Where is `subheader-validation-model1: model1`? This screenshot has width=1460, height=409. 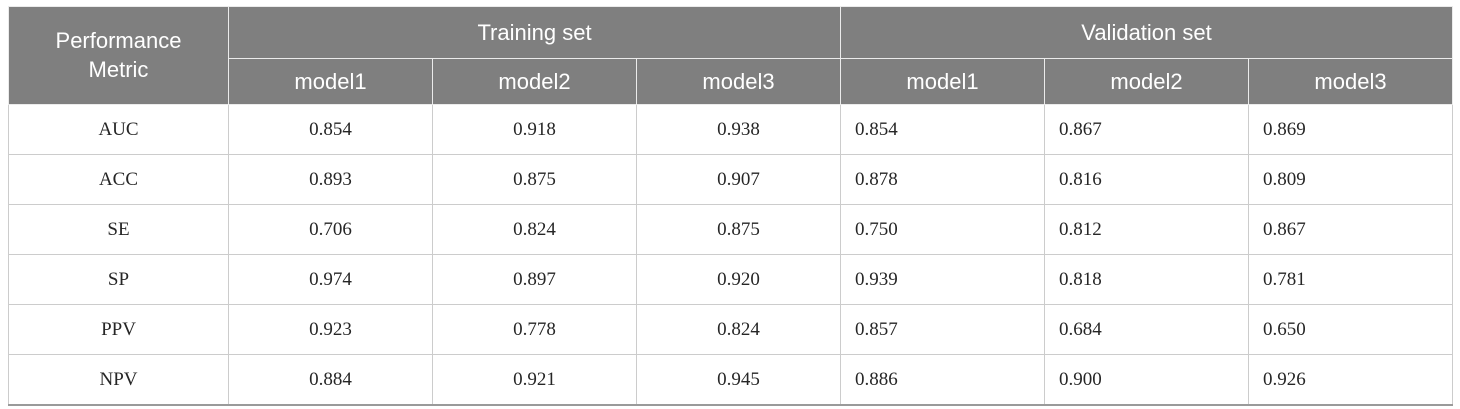 subheader-validation-model1: model1 is located at coordinates (942, 81).